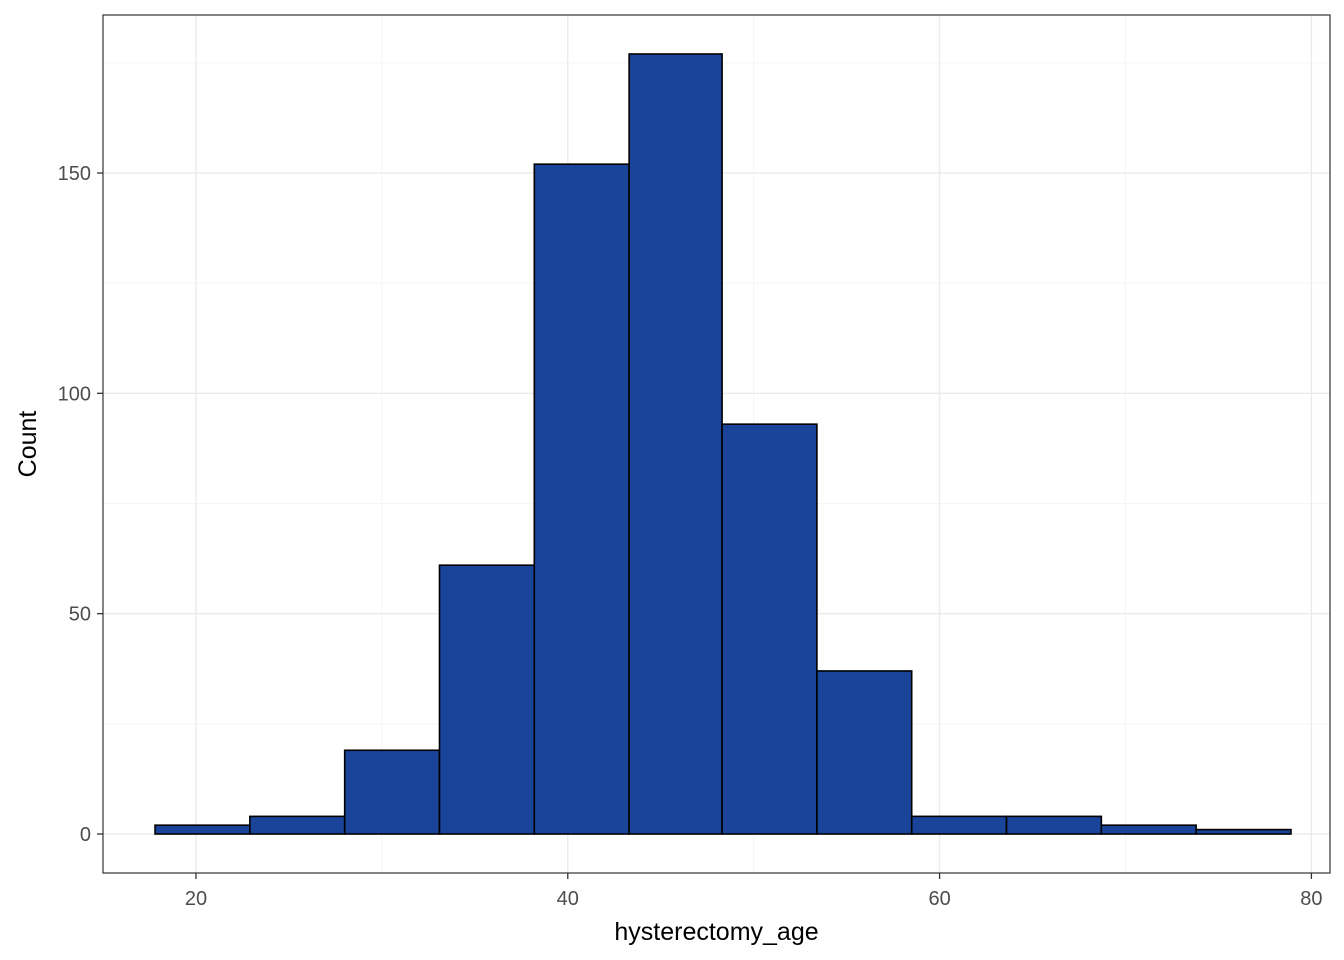 The height and width of the screenshot is (960, 1344). Describe the element at coordinates (74, 174) in the screenshot. I see `y-tick-label: 150` at that location.